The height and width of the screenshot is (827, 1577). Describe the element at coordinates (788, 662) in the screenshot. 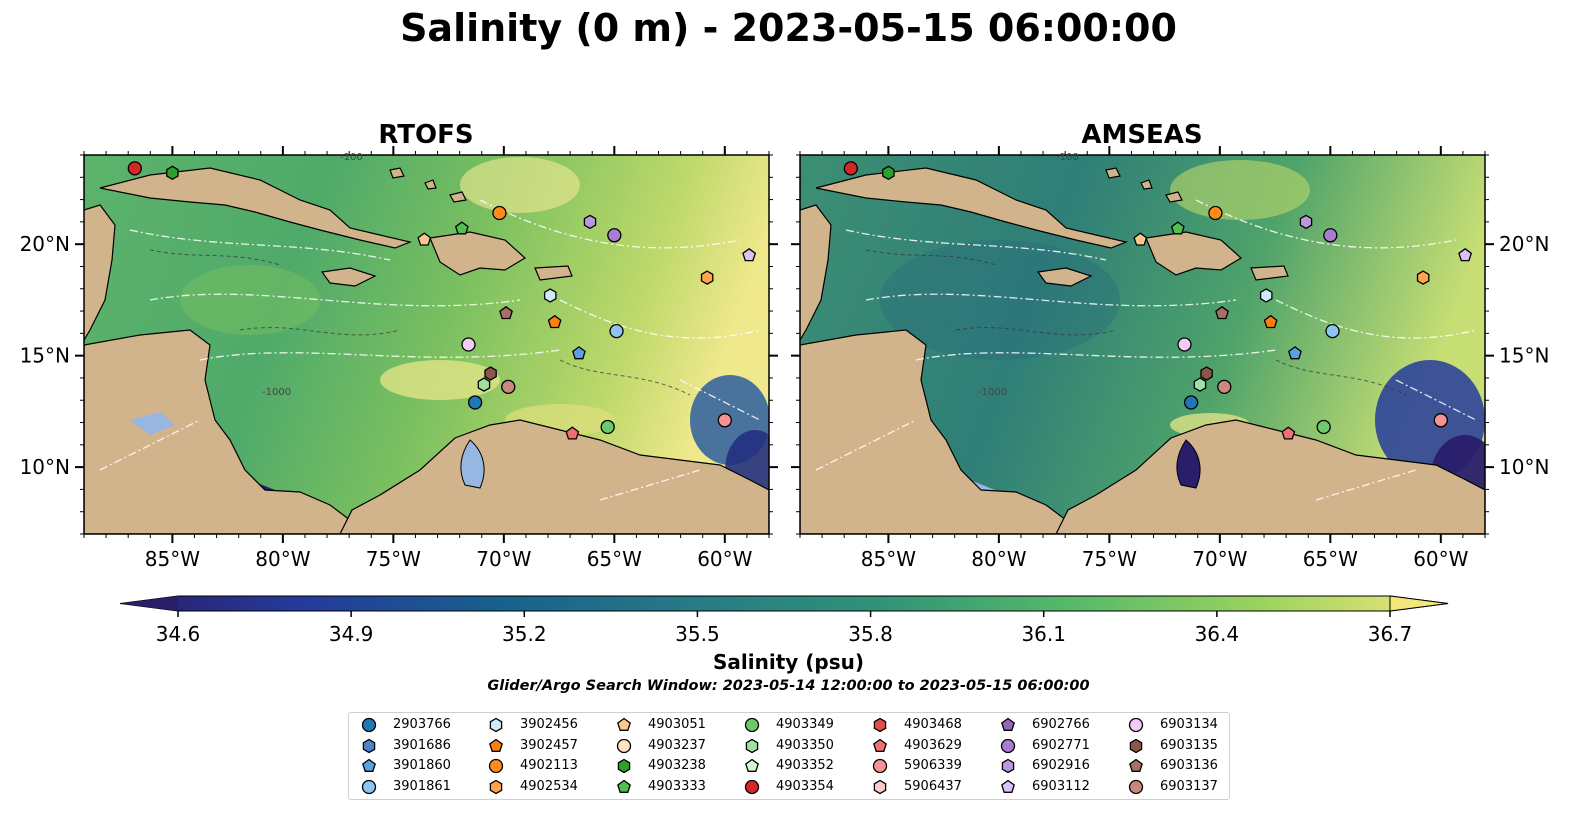

I see `colorbar-label: Salinity (psu)` at that location.